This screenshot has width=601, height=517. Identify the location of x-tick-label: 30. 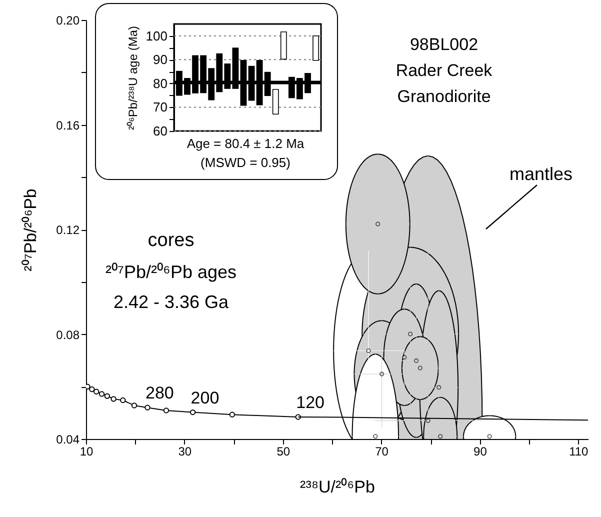
(185, 451).